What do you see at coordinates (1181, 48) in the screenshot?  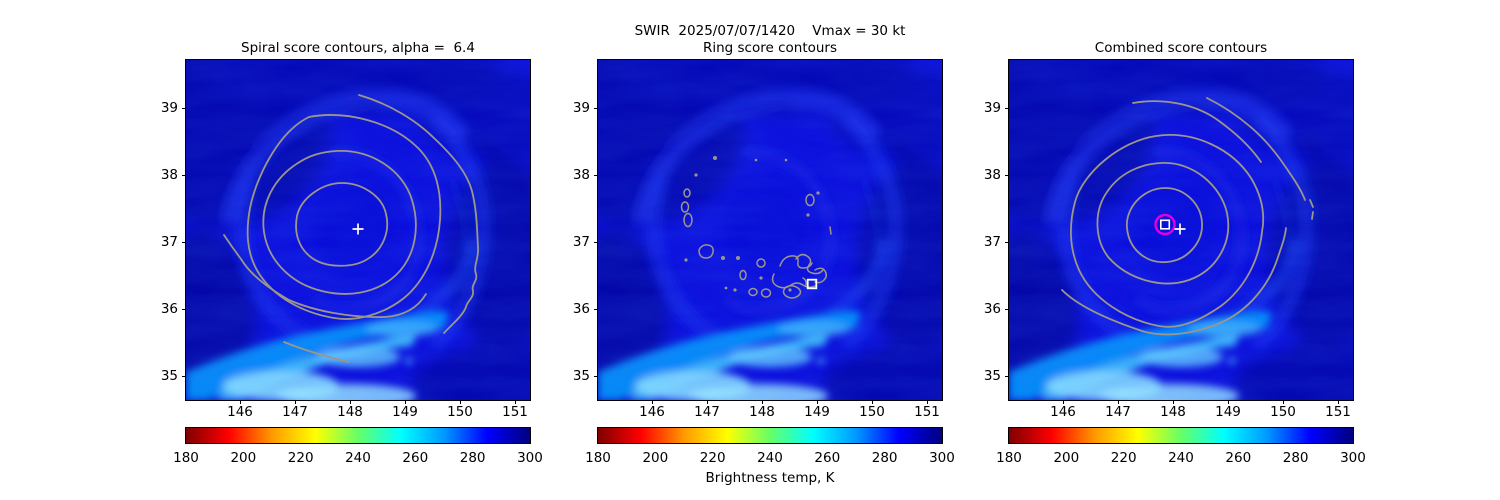 I see `panel-title: Combined score contours` at bounding box center [1181, 48].